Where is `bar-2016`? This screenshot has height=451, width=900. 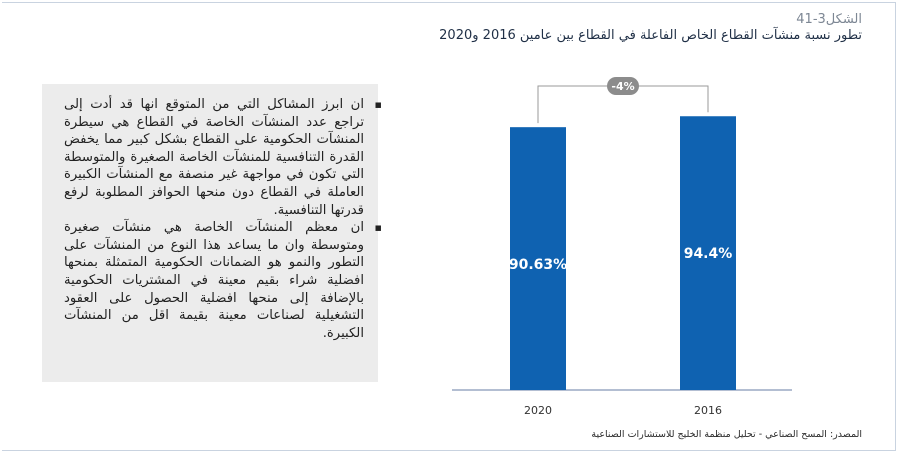
bar-2016 is located at coordinates (708, 253).